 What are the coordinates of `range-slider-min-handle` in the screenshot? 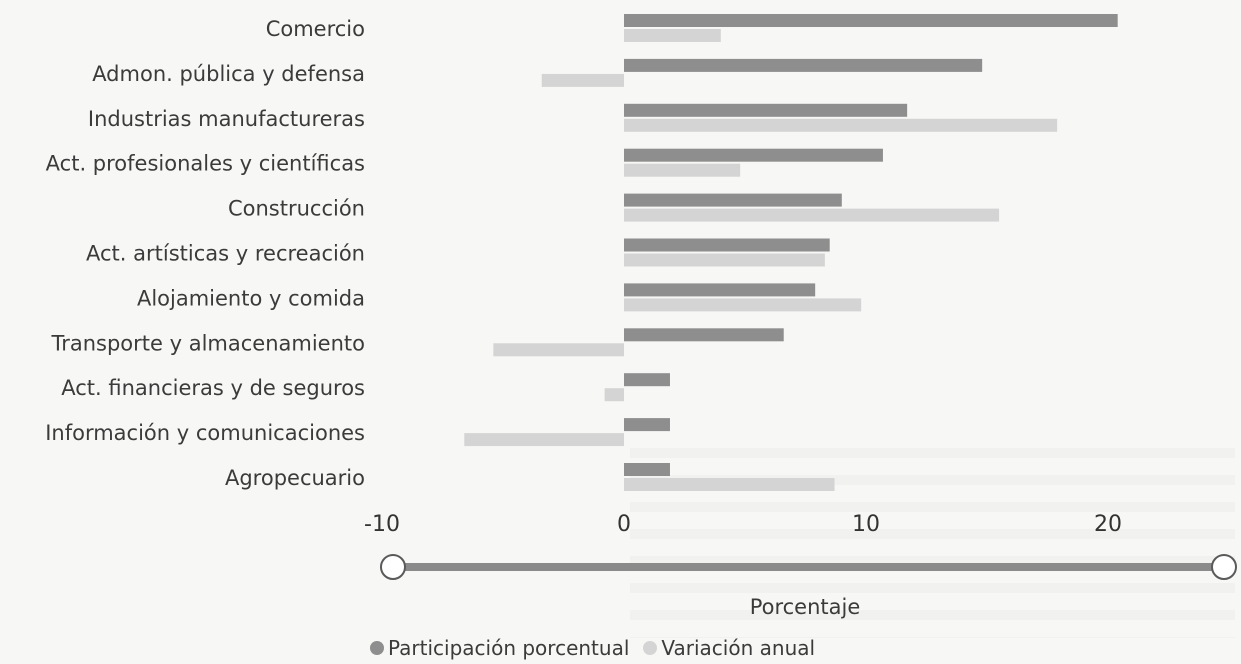 It's located at (393, 567).